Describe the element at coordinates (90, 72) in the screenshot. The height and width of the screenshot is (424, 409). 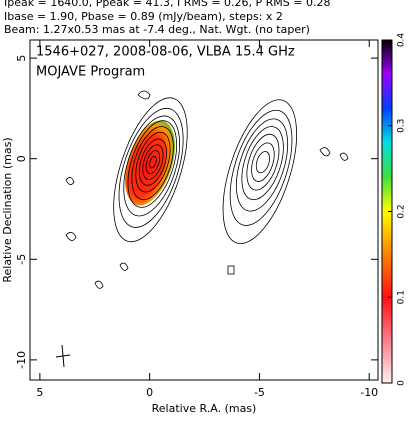
I see `plot-title: MOJAVE Program` at that location.